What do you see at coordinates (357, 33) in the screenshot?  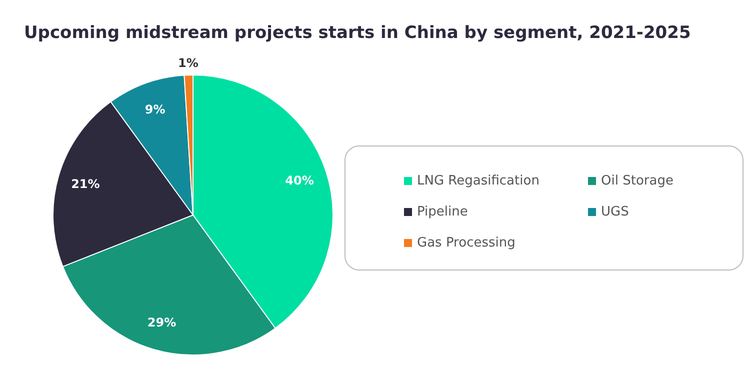 I see `chart-title: Upcoming midstream projects starts in China by segment, 2021-2025` at bounding box center [357, 33].